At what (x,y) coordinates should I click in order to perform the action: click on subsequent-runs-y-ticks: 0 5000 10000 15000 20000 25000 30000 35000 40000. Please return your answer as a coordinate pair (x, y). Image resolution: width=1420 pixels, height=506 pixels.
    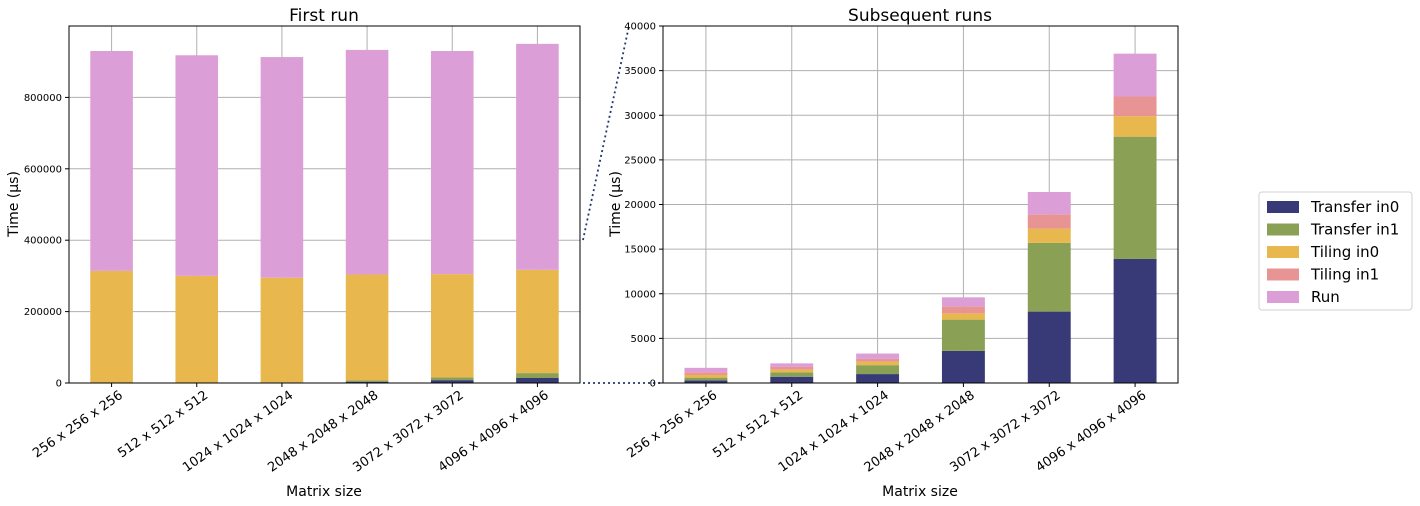
    Looking at the image, I should click on (643, 206).